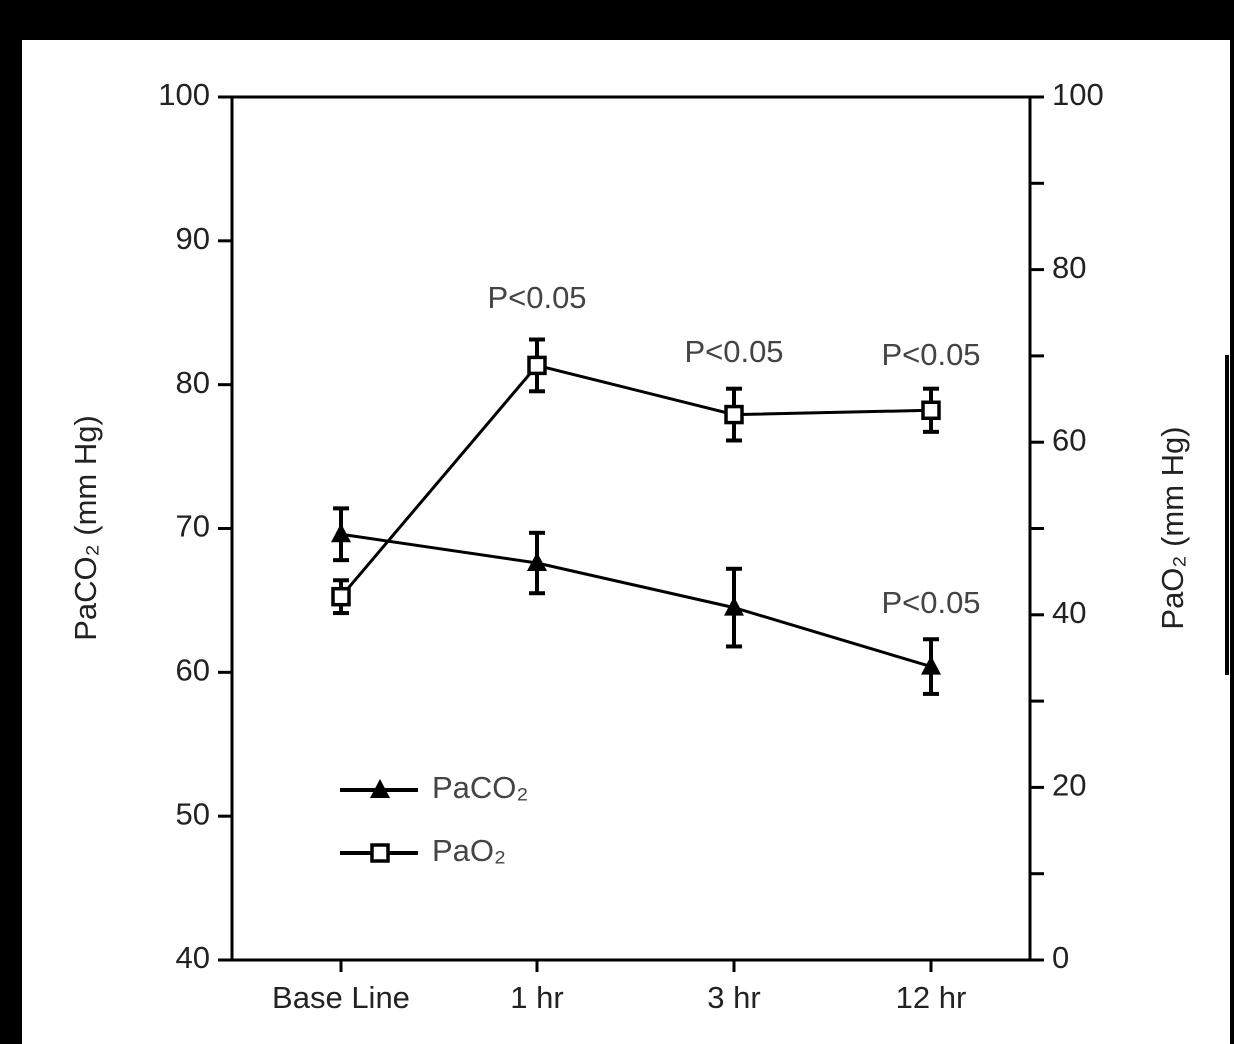 Image resolution: width=1234 pixels, height=1044 pixels. Describe the element at coordinates (480, 787) in the screenshot. I see `legend-label: PaCO₂` at that location.